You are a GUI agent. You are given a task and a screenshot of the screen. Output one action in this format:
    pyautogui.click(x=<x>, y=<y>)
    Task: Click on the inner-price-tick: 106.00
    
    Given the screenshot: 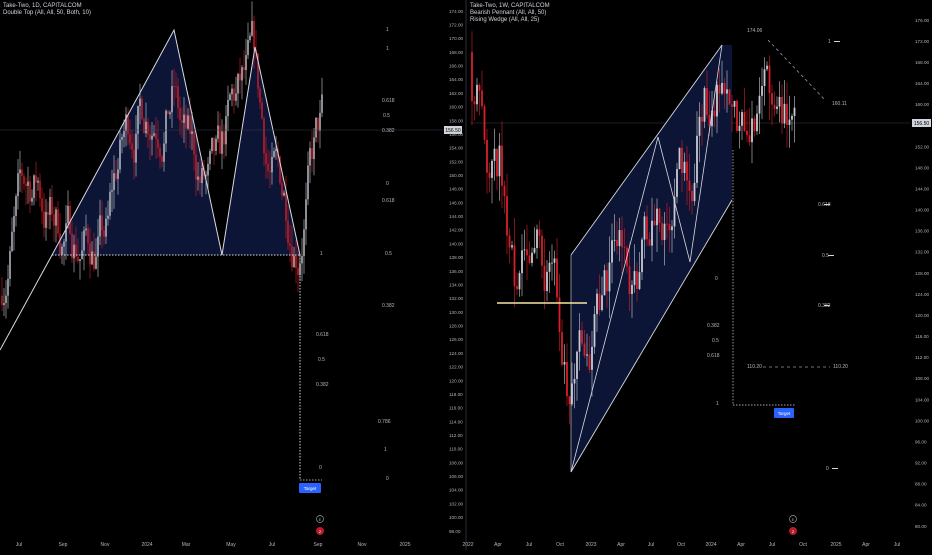 What is the action you would take?
    pyautogui.click(x=456, y=476)
    